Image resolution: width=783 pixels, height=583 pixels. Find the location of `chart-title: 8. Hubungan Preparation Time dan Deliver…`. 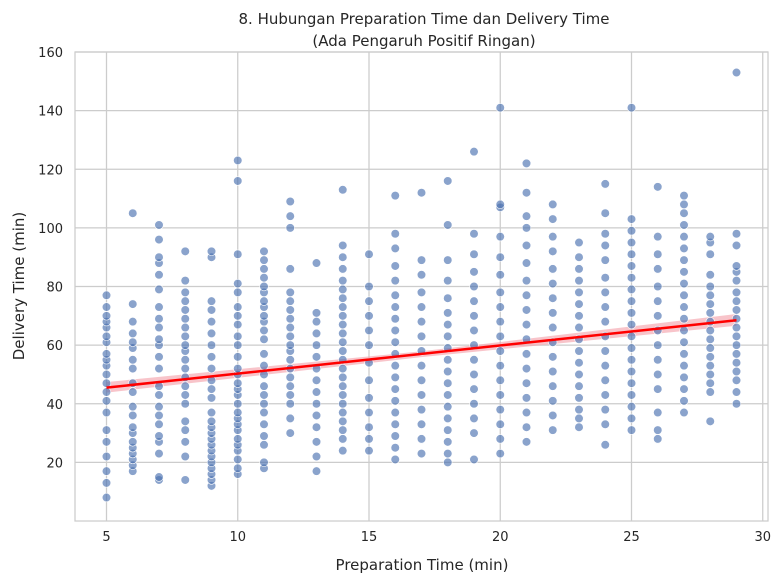

chart-title: 8. Hubungan Preparation Time dan Deliver… is located at coordinates (423, 19).